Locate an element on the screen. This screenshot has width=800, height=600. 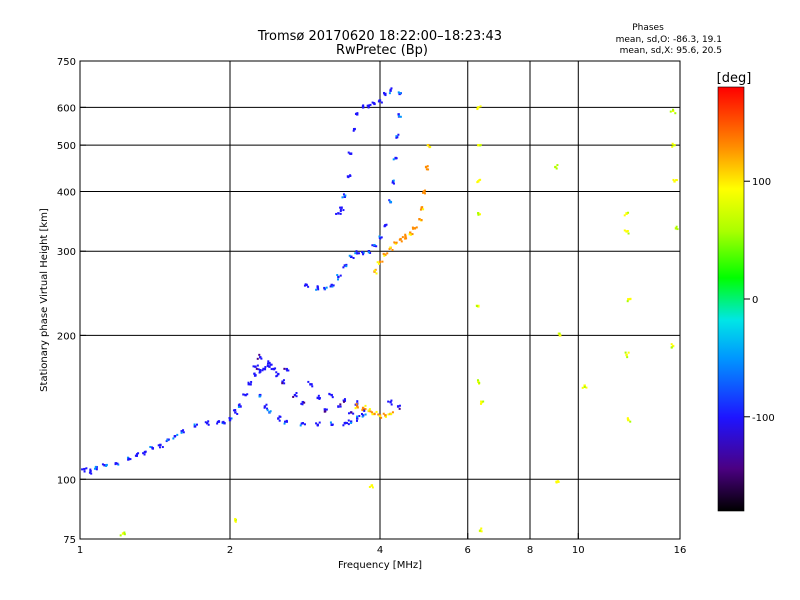
colorbar-ticks: 100 0 -100 is located at coordinates (759, 300).